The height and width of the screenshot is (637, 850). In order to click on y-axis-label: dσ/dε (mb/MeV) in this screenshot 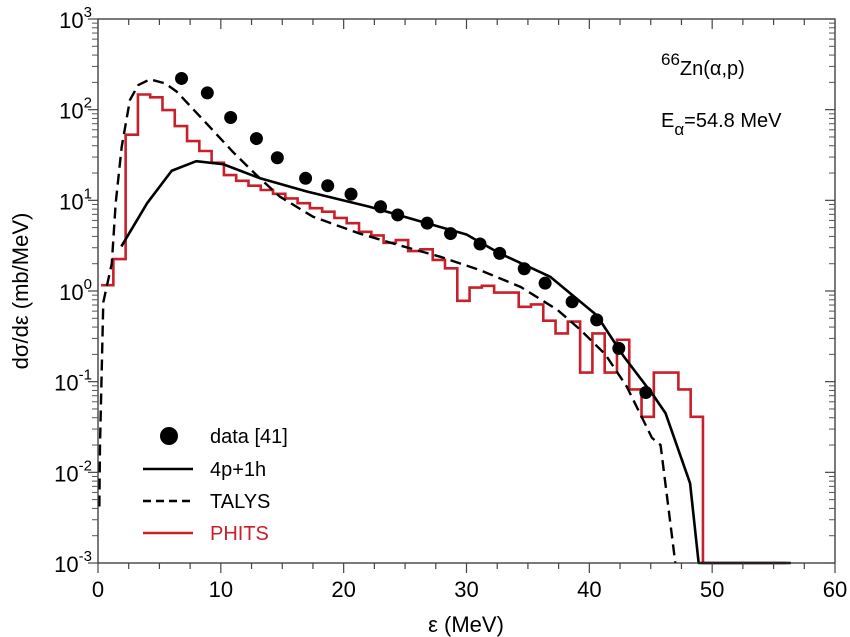, I will do `click(20, 291)`.